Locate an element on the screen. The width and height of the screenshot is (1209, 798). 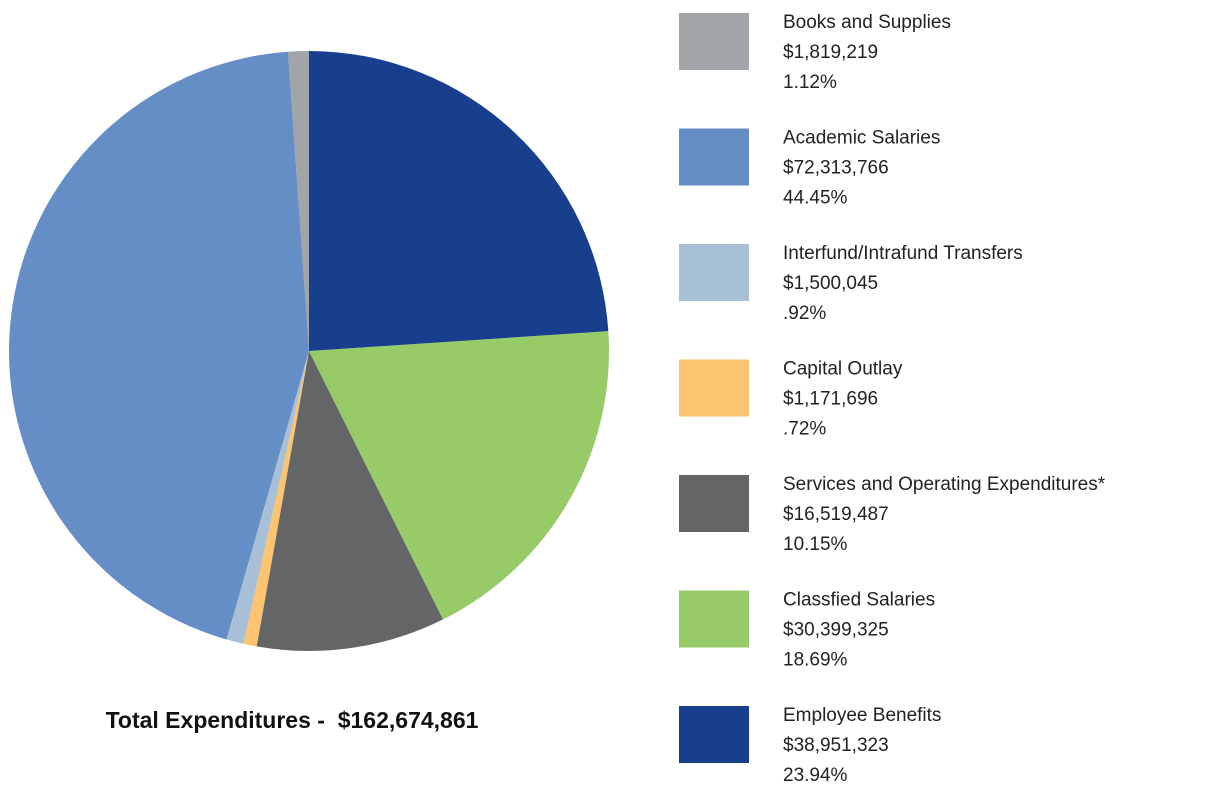
legend-percent: 10.15% is located at coordinates (815, 544).